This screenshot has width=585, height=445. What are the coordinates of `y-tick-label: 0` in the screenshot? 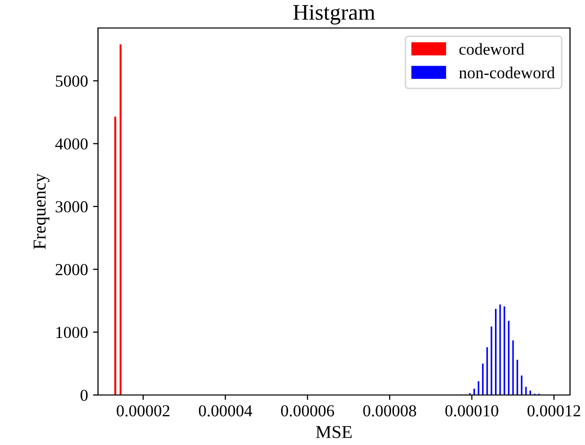 It's located at (84, 395).